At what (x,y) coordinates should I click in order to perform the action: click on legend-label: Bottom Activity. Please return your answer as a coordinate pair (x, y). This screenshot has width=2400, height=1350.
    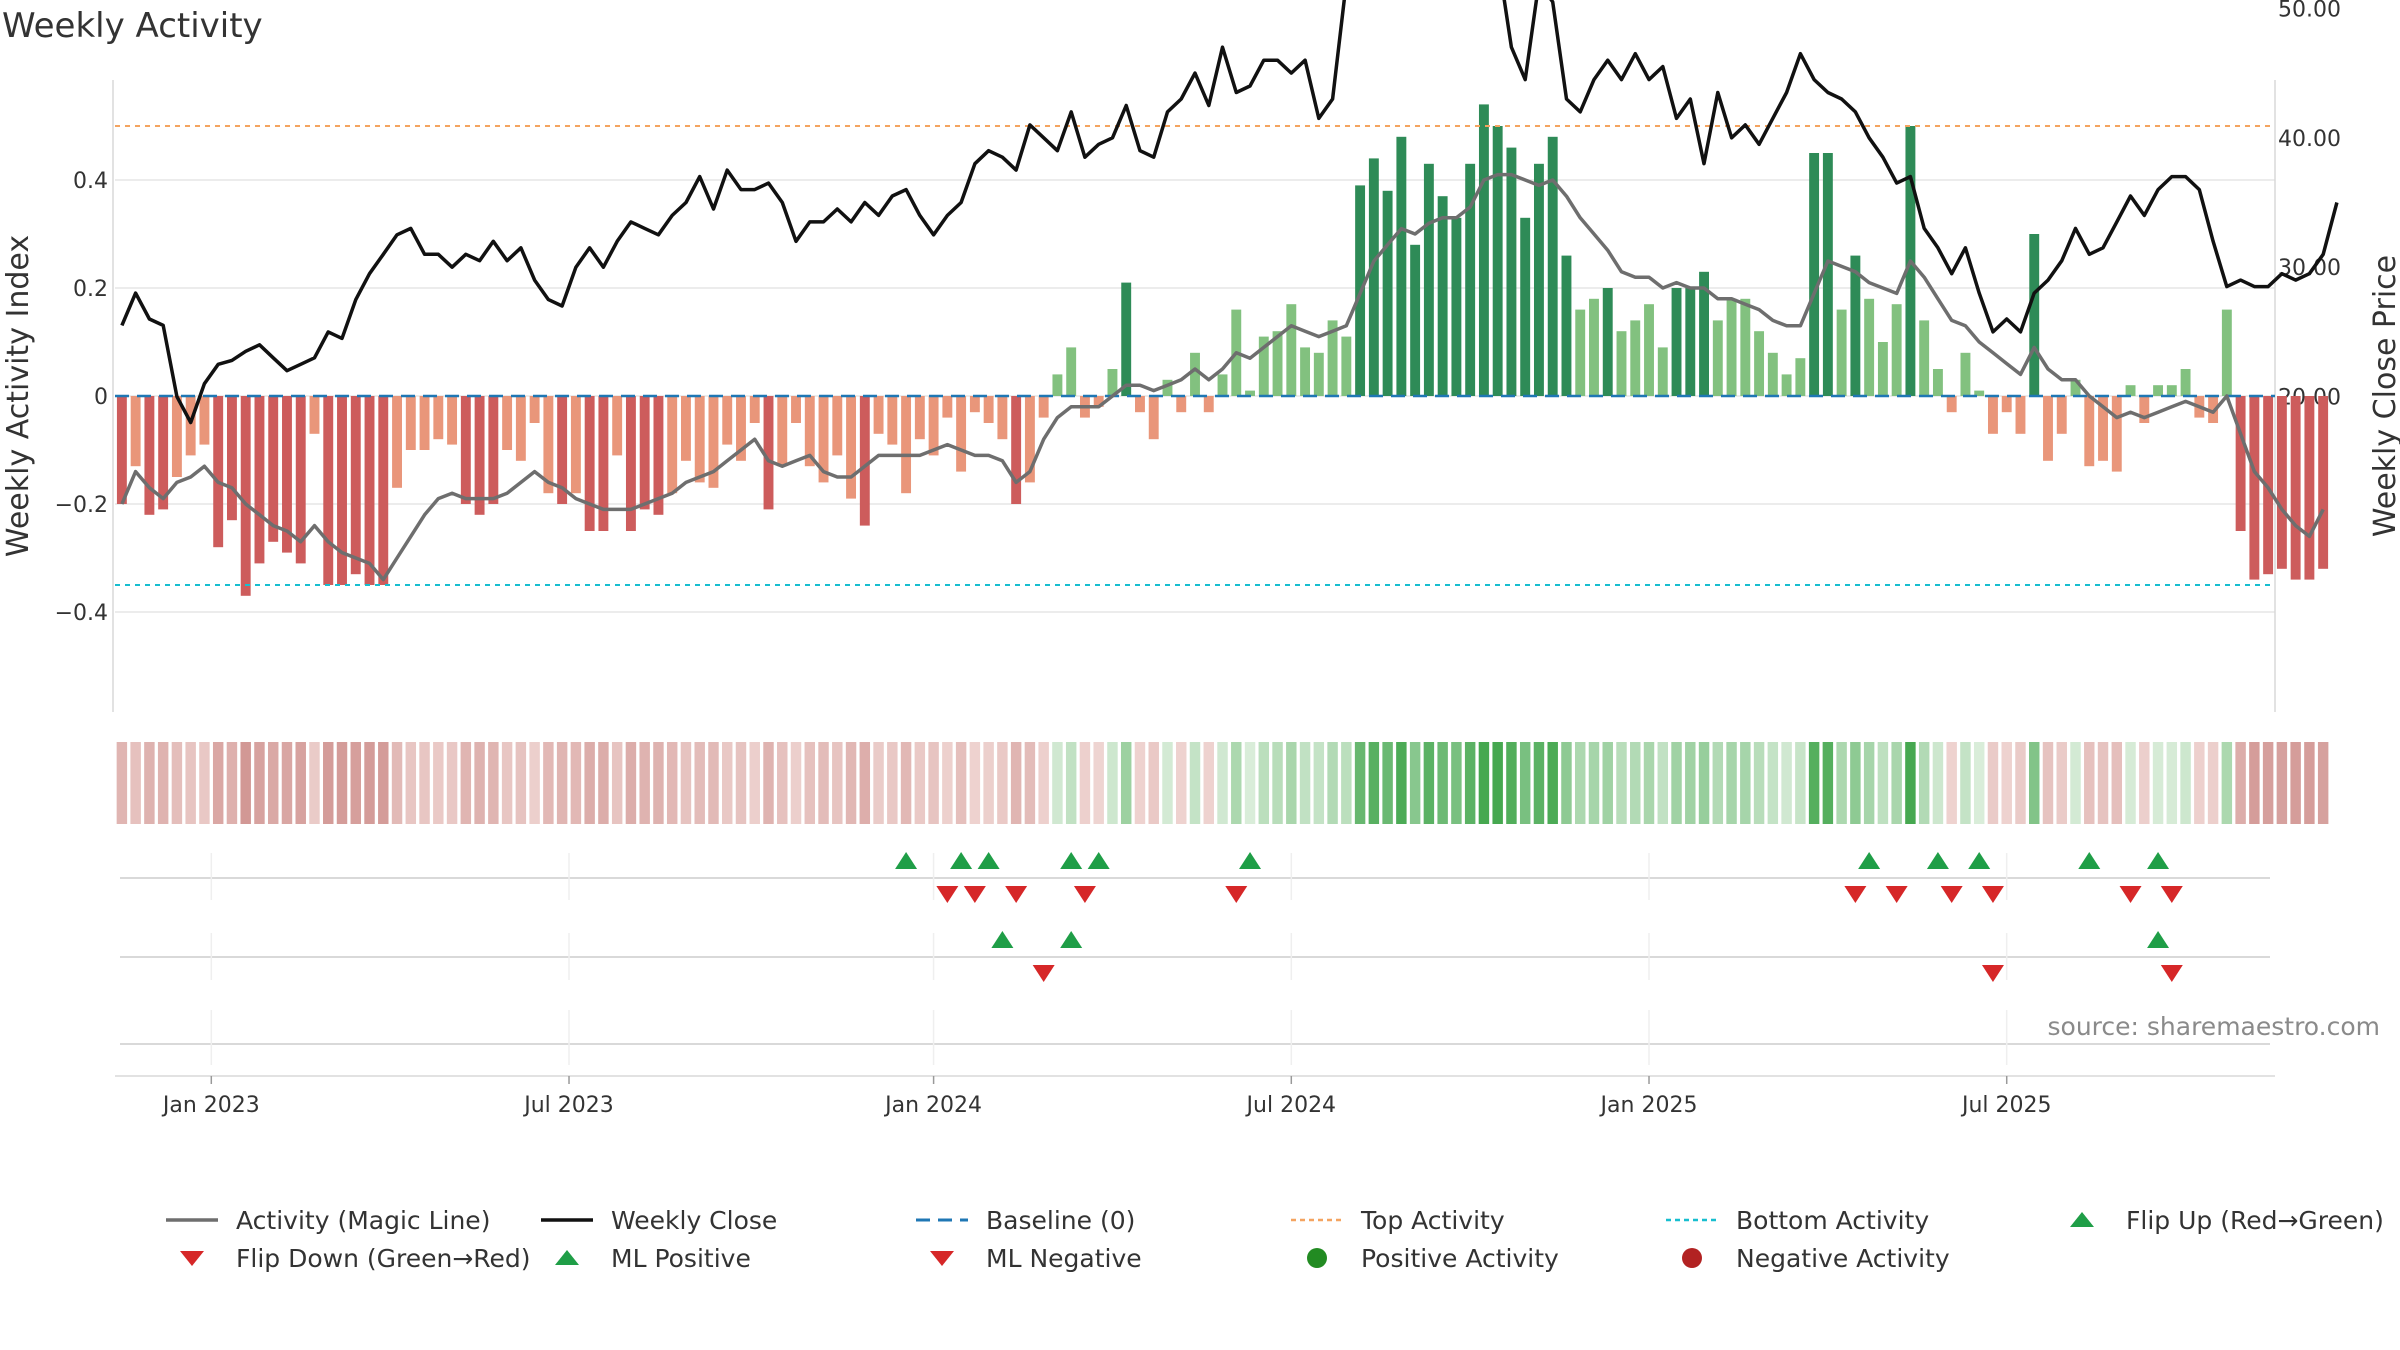
    Looking at the image, I should click on (1833, 1220).